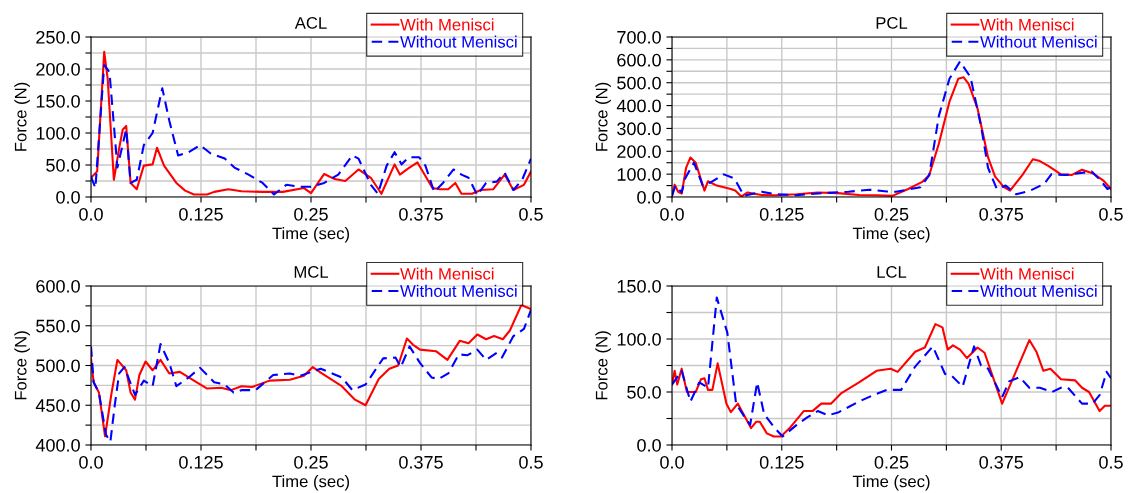  What do you see at coordinates (639, 129) in the screenshot?
I see `y-tick-label: 300.0` at bounding box center [639, 129].